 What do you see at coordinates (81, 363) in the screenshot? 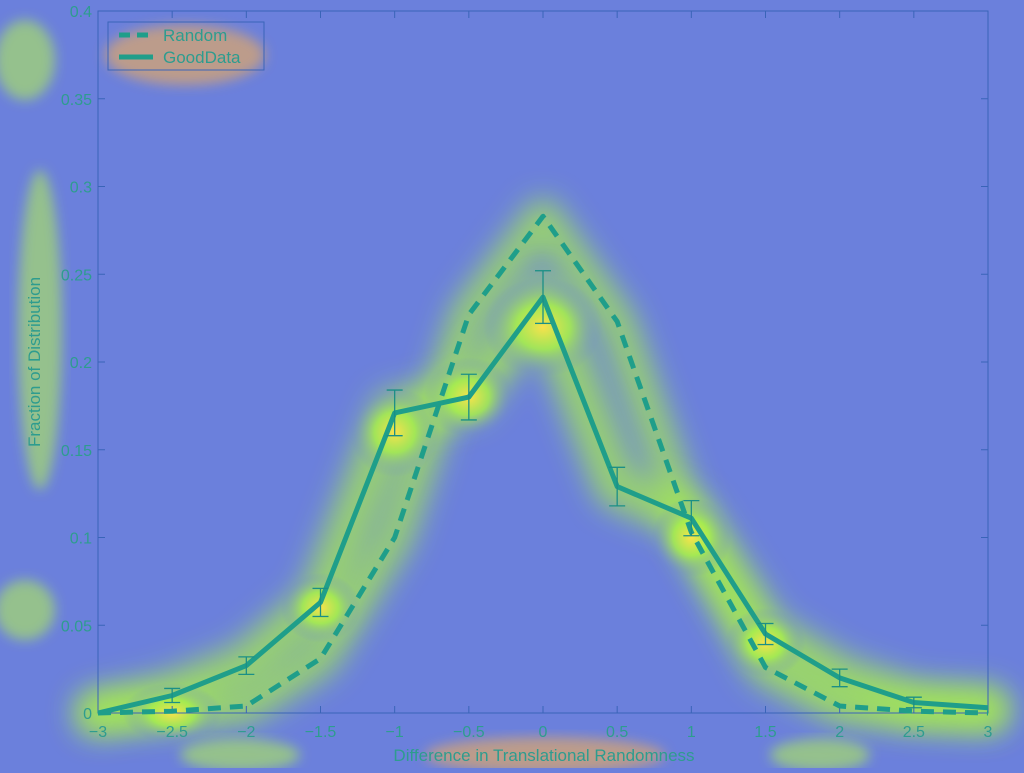
I see `y-tick-label: 0.2` at bounding box center [81, 363].